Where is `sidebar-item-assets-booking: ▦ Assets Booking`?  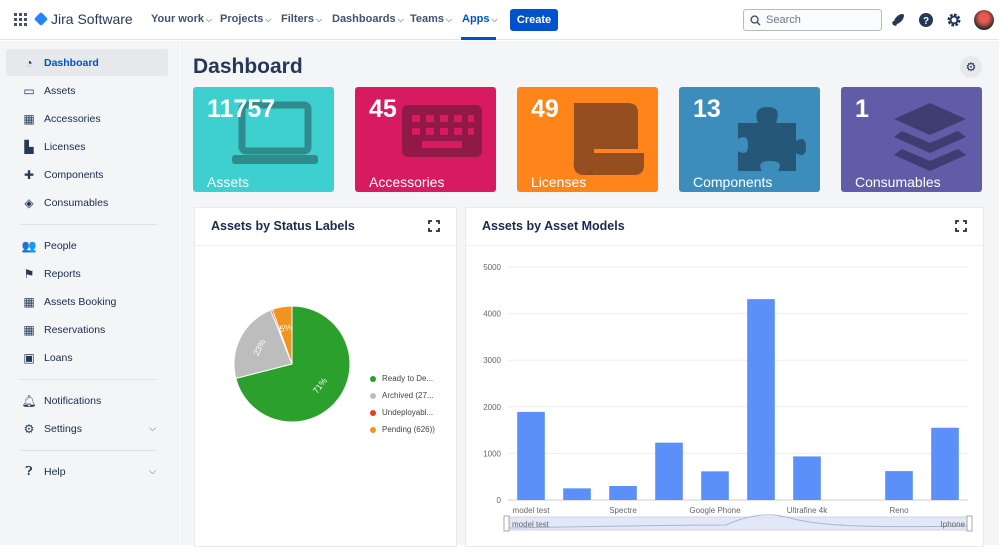 sidebar-item-assets-booking: ▦ Assets Booking is located at coordinates (70, 301).